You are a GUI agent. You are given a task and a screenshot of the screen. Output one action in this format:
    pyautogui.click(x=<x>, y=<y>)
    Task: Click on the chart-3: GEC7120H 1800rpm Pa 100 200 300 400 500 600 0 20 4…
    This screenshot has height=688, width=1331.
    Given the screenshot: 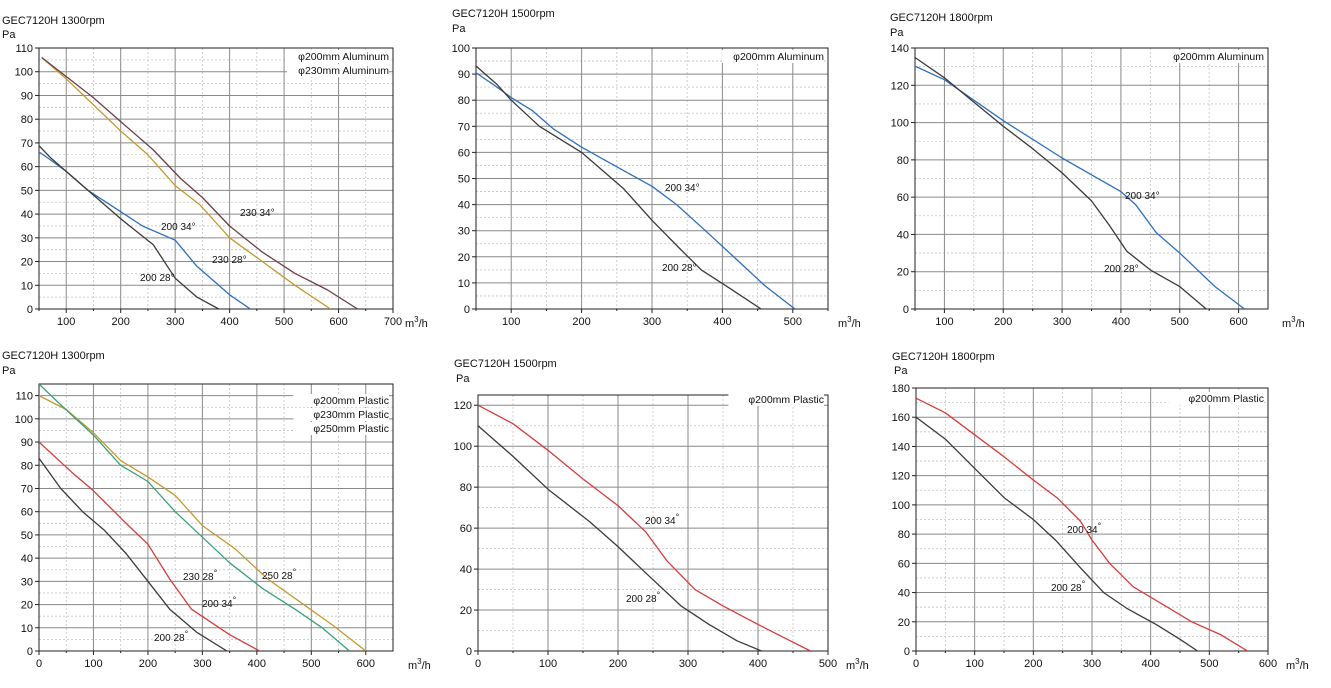 What is the action you would take?
    pyautogui.click(x=1097, y=171)
    